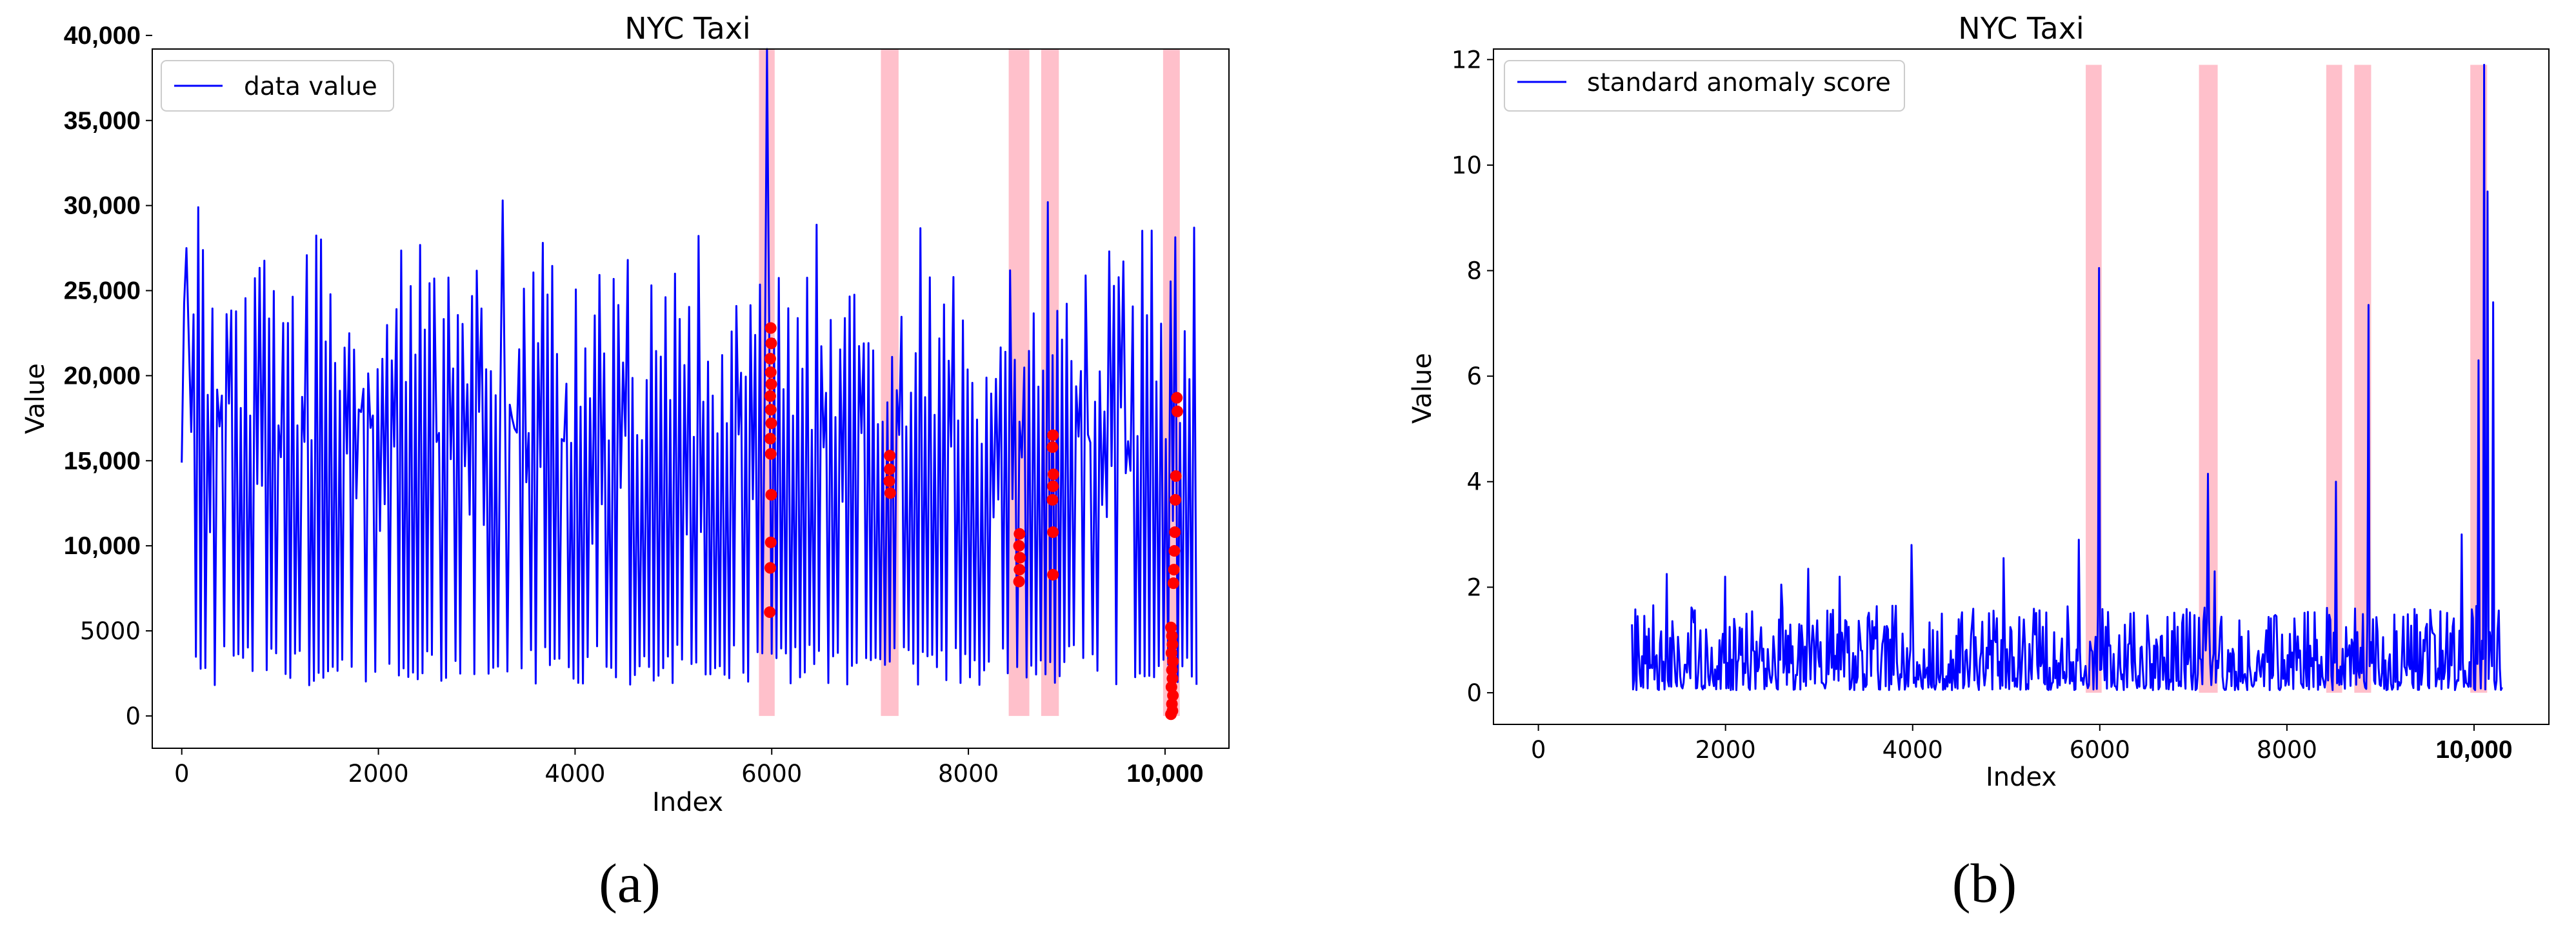 The width and height of the screenshot is (2576, 925). I want to click on y-tick-label: 6, so click(1474, 376).